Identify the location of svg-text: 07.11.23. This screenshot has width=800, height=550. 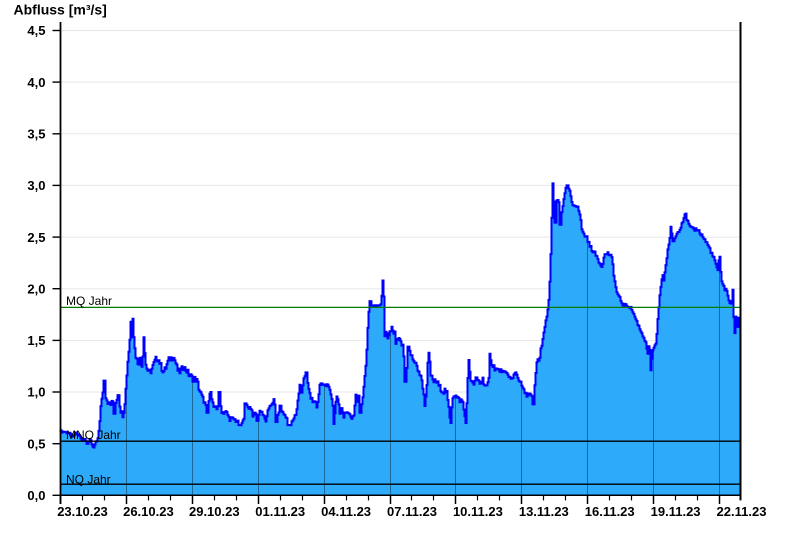
(412, 511).